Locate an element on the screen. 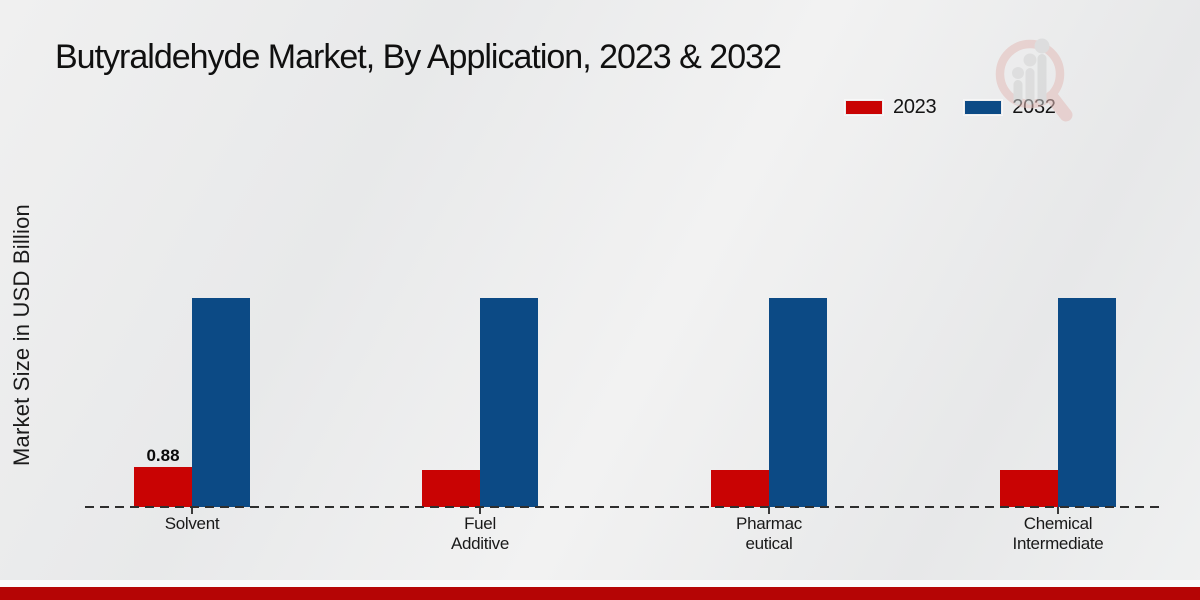 Image resolution: width=1200 pixels, height=600 pixels. bar-2032-solvent is located at coordinates (221, 402).